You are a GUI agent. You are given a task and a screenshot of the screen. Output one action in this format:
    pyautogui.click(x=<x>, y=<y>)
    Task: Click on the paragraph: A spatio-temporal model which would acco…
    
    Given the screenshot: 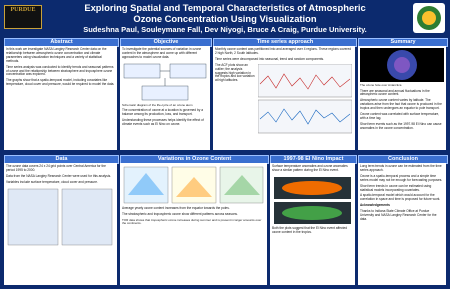 What is the action you would take?
    pyautogui.click(x=400, y=197)
    